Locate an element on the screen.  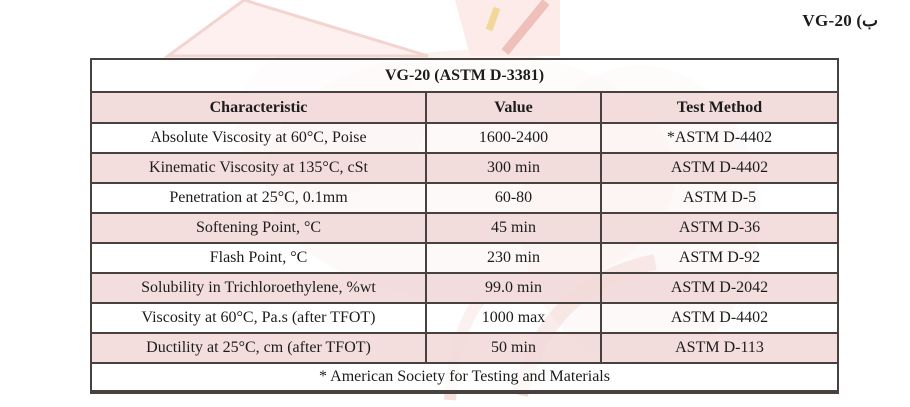
value-cell: 45 min is located at coordinates (513, 228).